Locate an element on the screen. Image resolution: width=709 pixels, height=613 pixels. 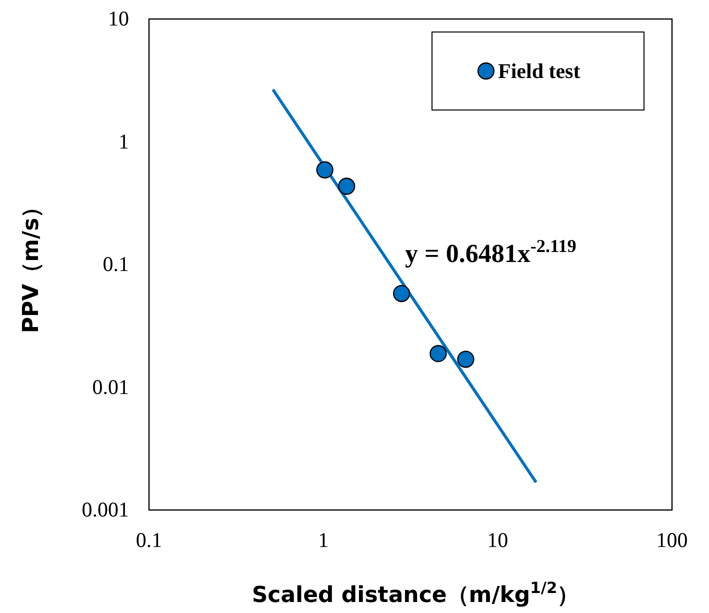
x-tick-label: 10 is located at coordinates (497, 540).